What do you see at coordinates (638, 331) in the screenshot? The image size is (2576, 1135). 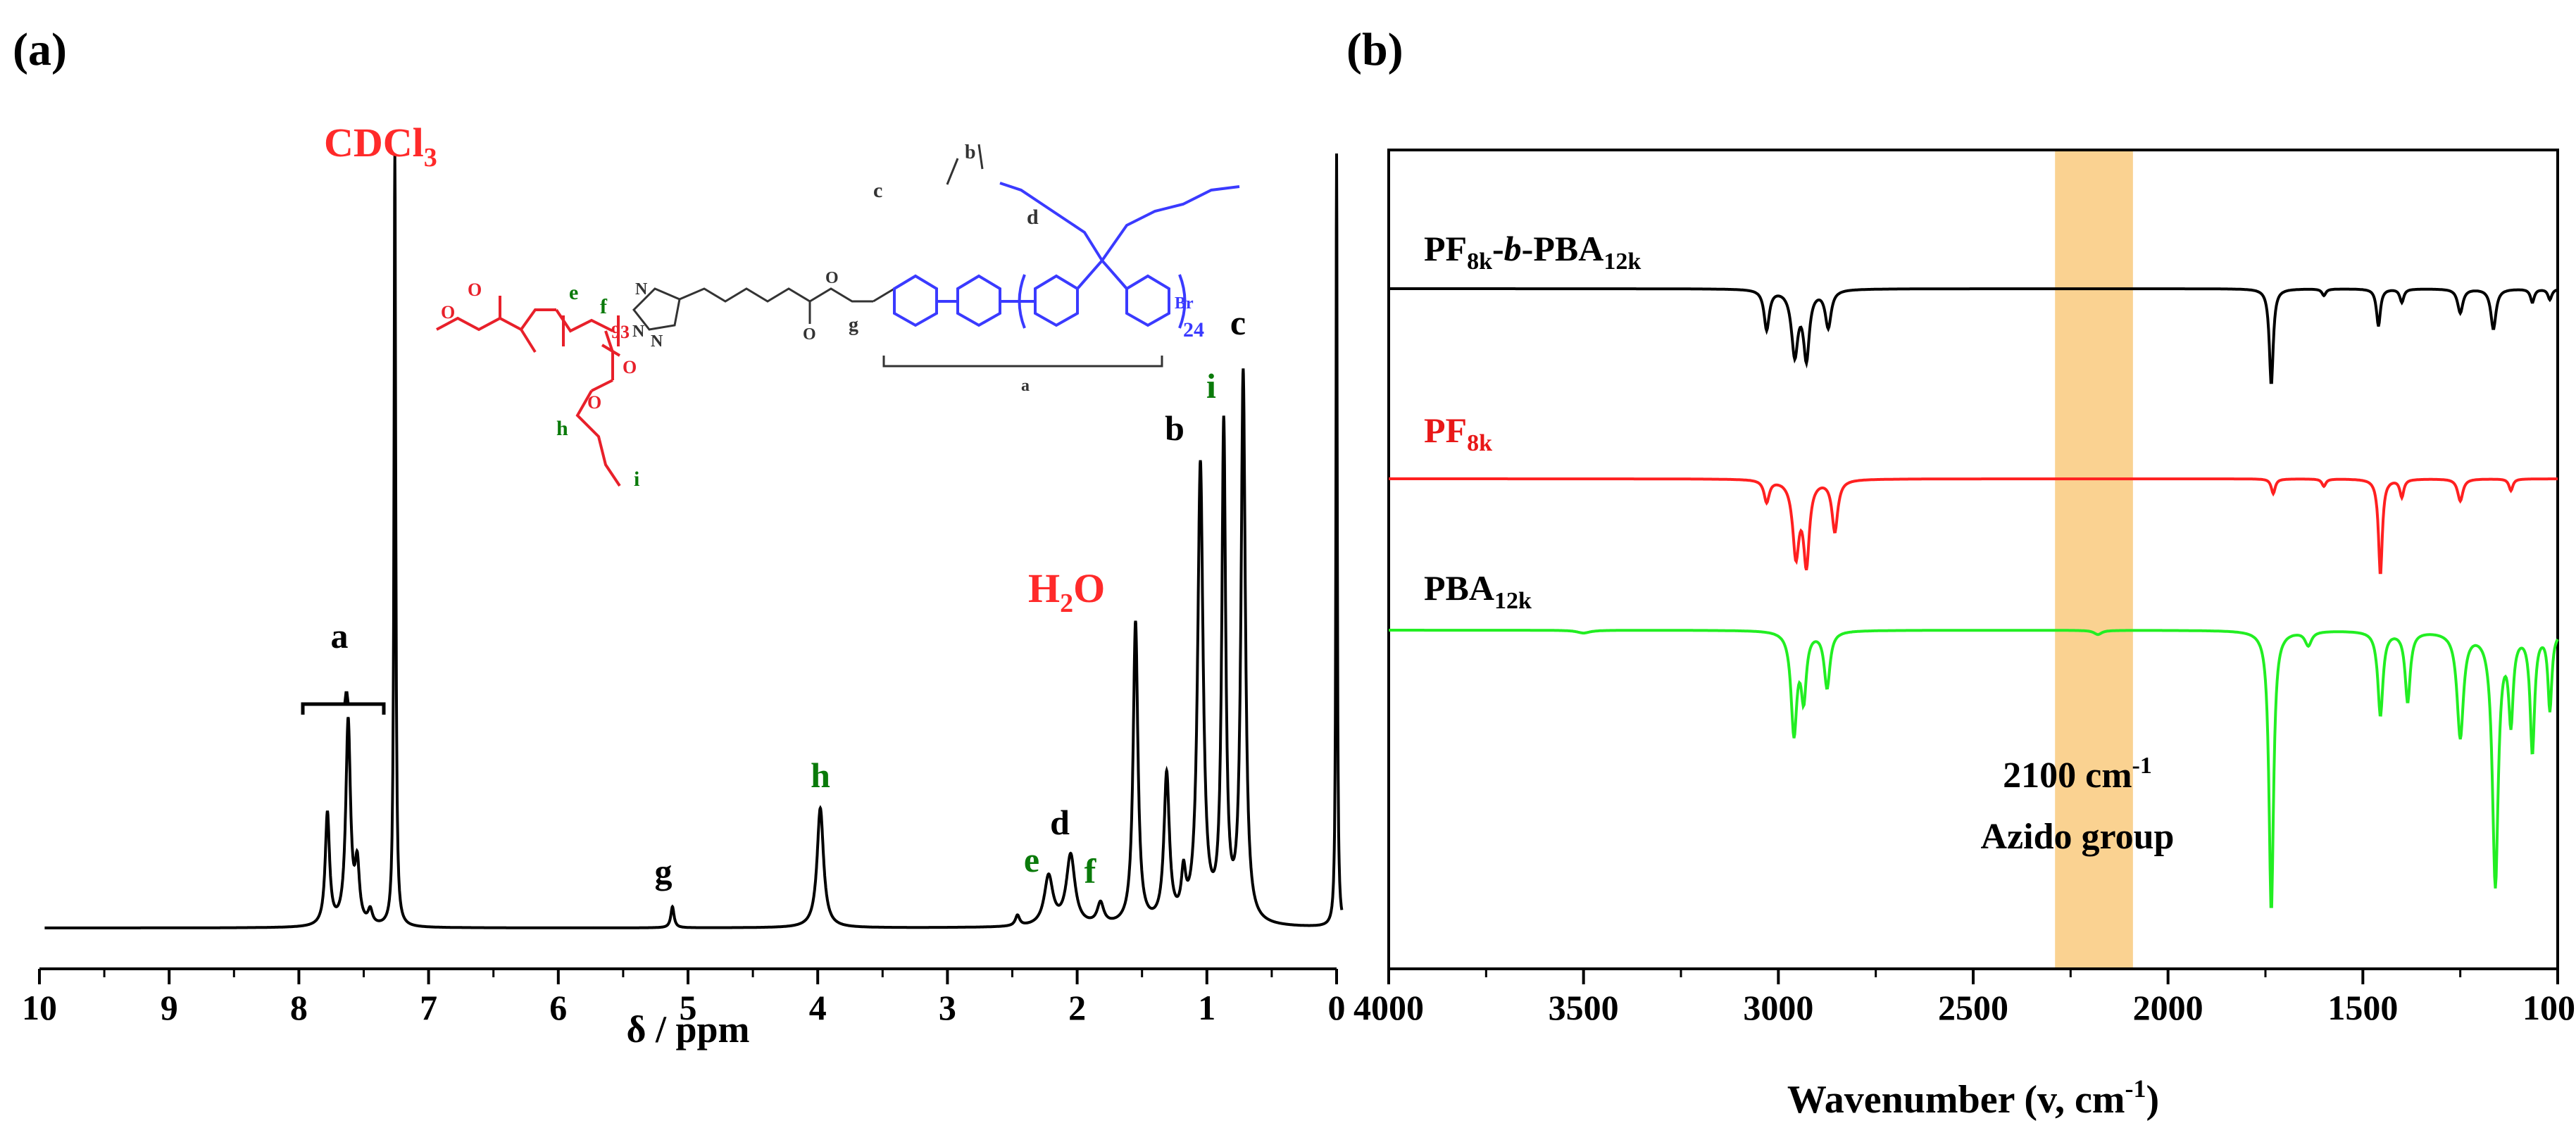 I see `structure-atom-n2: N` at bounding box center [638, 331].